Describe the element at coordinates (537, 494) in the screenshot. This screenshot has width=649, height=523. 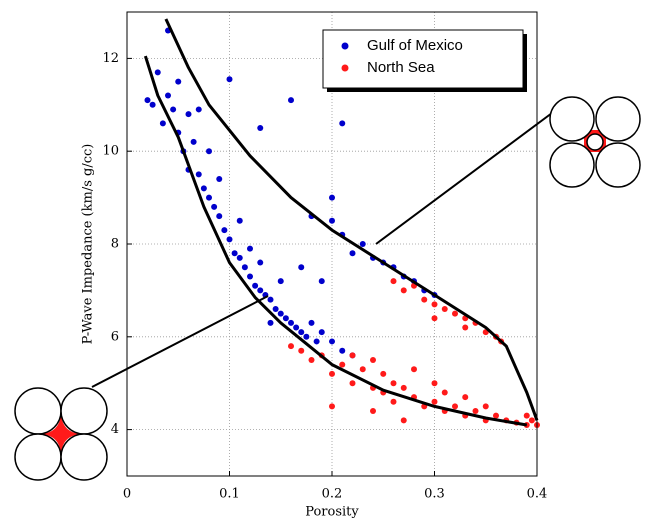
I see `x-tick-label: 0.4` at that location.